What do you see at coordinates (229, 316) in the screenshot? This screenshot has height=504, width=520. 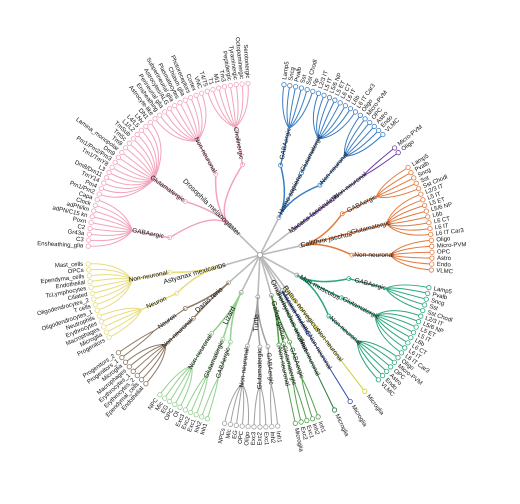 I see `species-label: Lizard` at bounding box center [229, 316].